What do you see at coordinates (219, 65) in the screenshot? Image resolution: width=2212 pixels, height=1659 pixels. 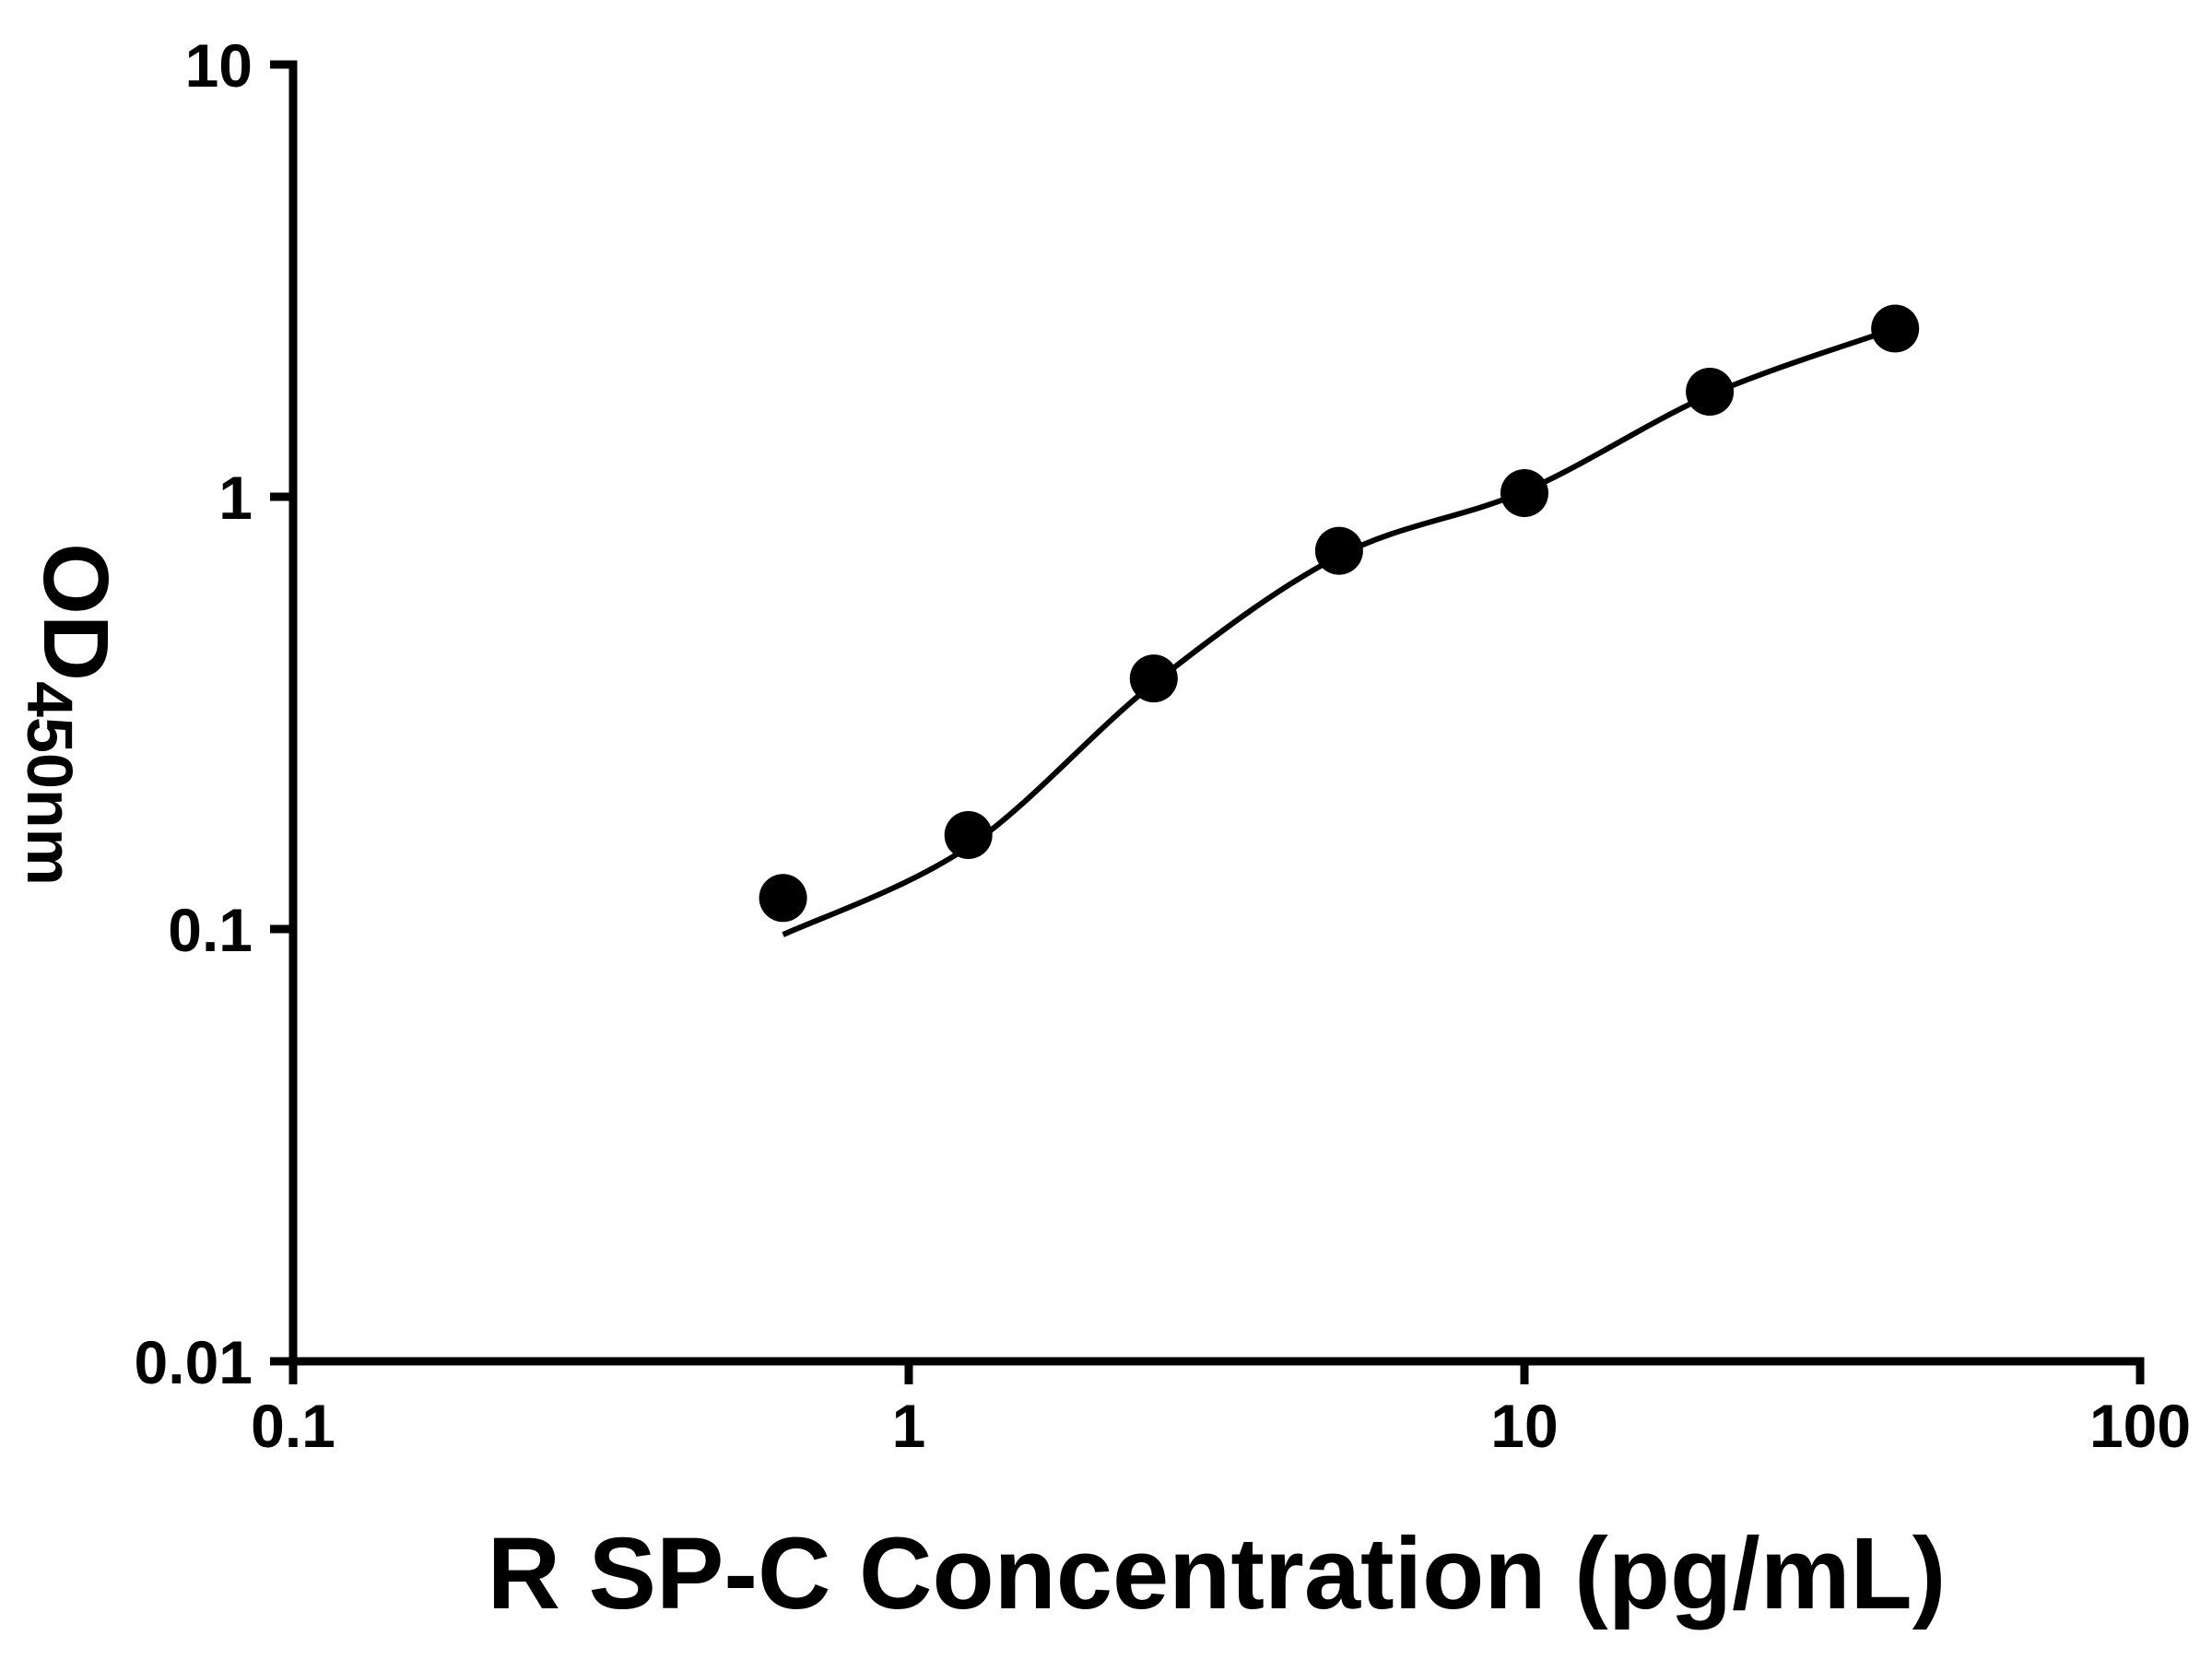 I see `y-tick-label: 10` at bounding box center [219, 65].